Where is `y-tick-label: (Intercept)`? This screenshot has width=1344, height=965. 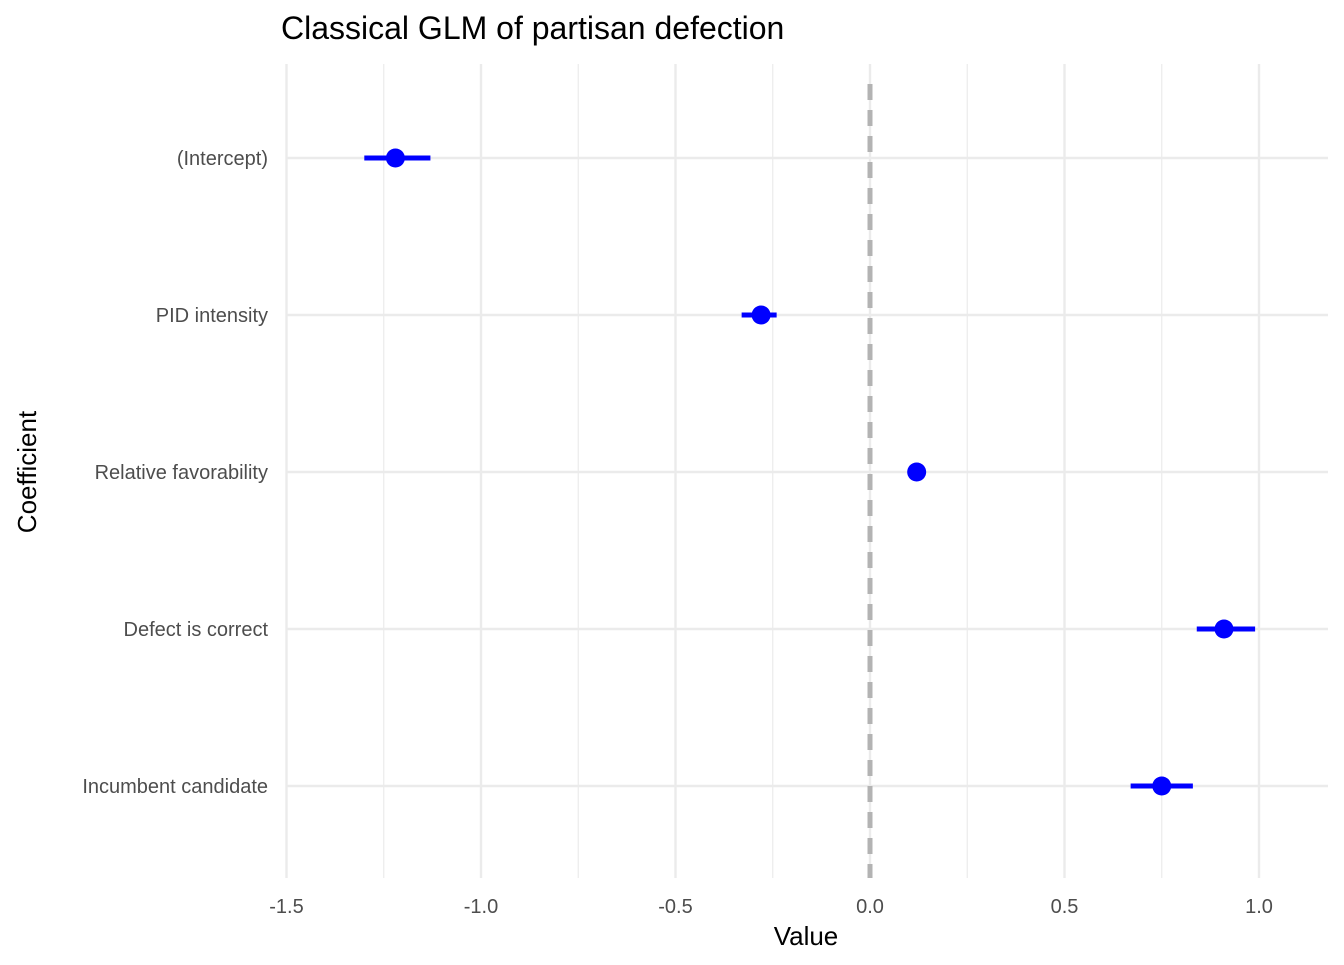 y-tick-label: (Intercept) is located at coordinates (222, 159).